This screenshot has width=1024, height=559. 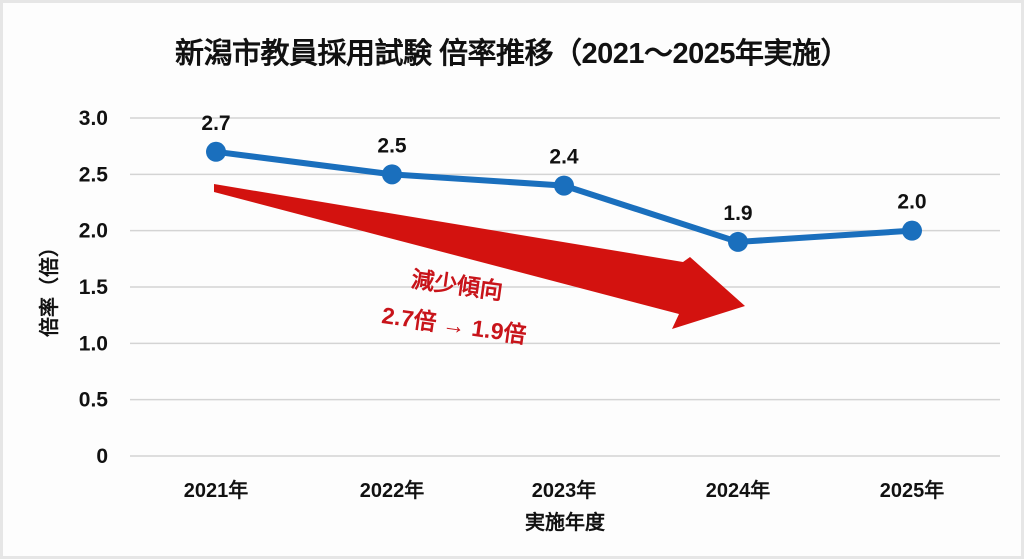 I want to click on chart-title: 新潟市教員採用試験 倍率推移（2021〜2025年実施）, so click(x=512, y=54).